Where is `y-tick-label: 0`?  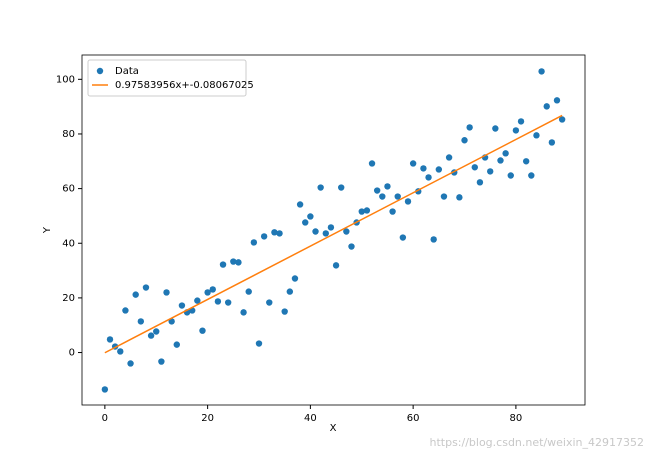
y-tick-label: 0 is located at coordinates (72, 353).